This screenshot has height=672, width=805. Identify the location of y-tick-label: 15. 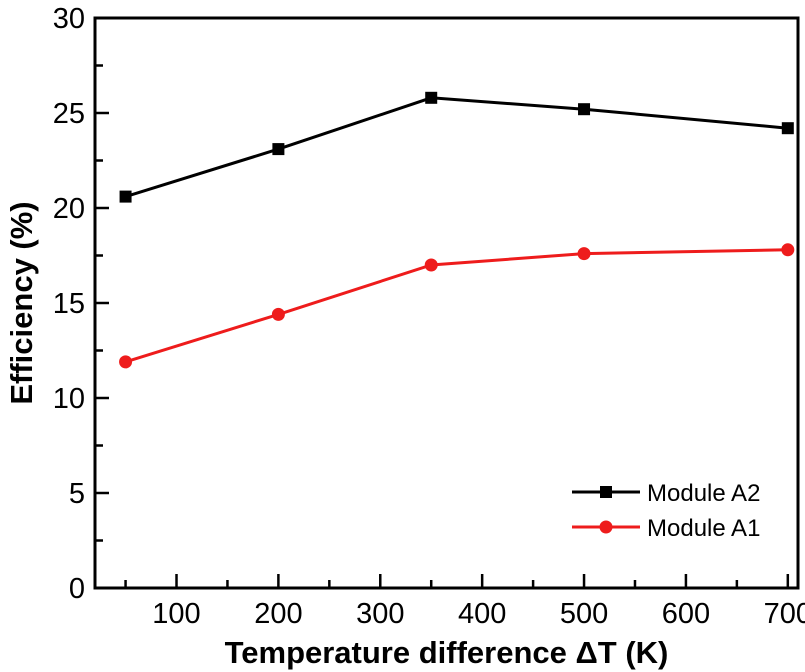
(69, 304).